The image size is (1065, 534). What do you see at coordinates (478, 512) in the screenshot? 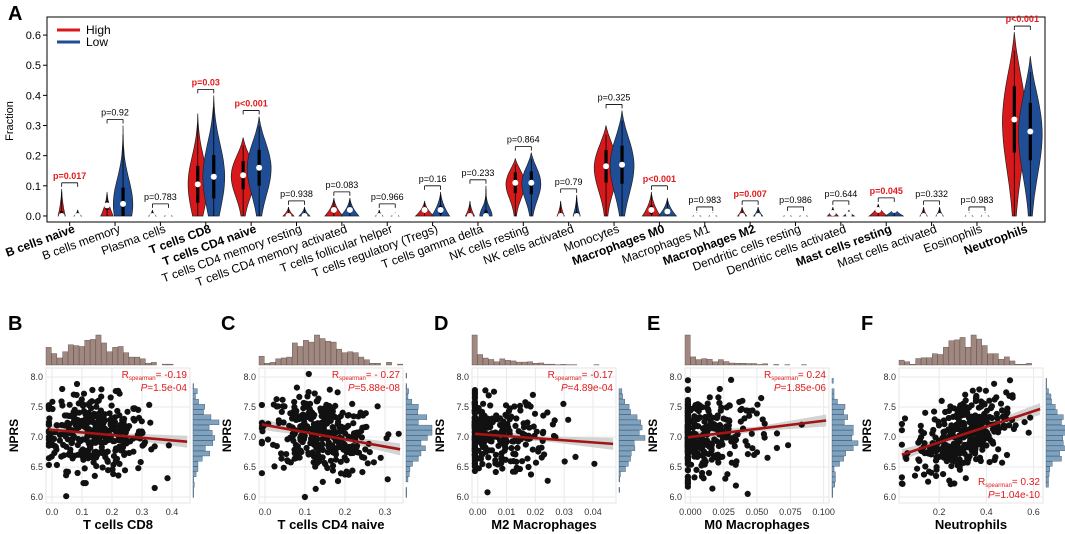
I see `scatter-x-tick-label: 0.00` at bounding box center [478, 512].